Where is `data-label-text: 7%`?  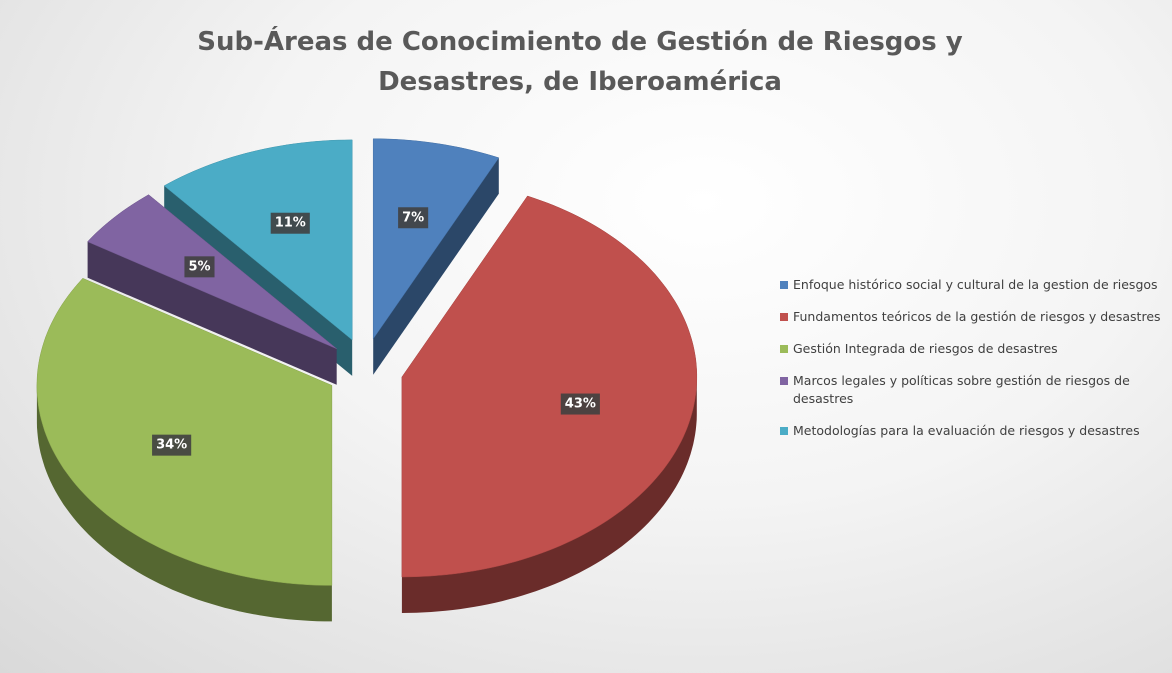
data-label-text: 7% is located at coordinates (413, 217).